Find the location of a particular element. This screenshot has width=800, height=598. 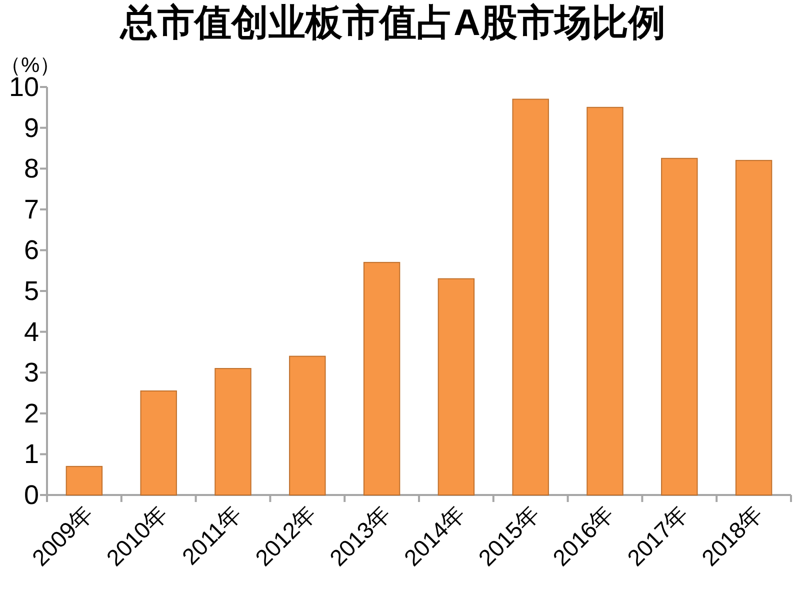

y-tick-label: 2 is located at coordinates (31, 413).